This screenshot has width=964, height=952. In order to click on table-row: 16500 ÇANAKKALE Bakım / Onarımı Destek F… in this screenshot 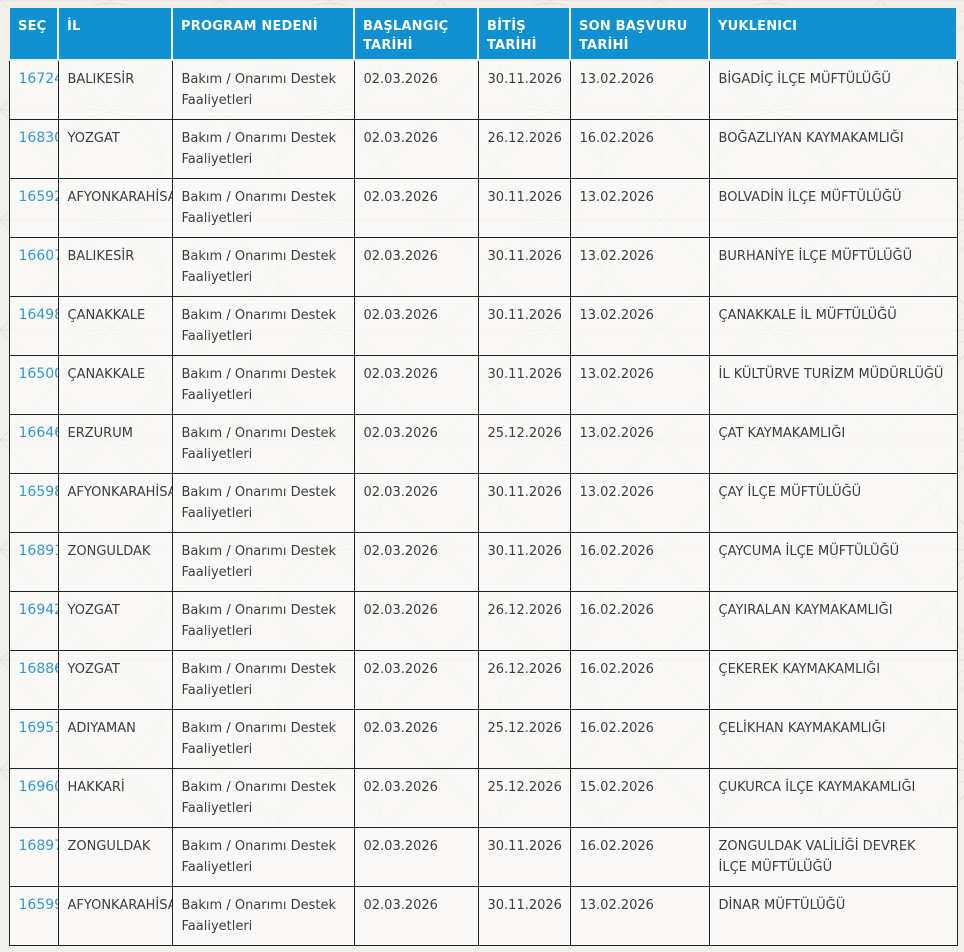, I will do `click(483, 385)`.